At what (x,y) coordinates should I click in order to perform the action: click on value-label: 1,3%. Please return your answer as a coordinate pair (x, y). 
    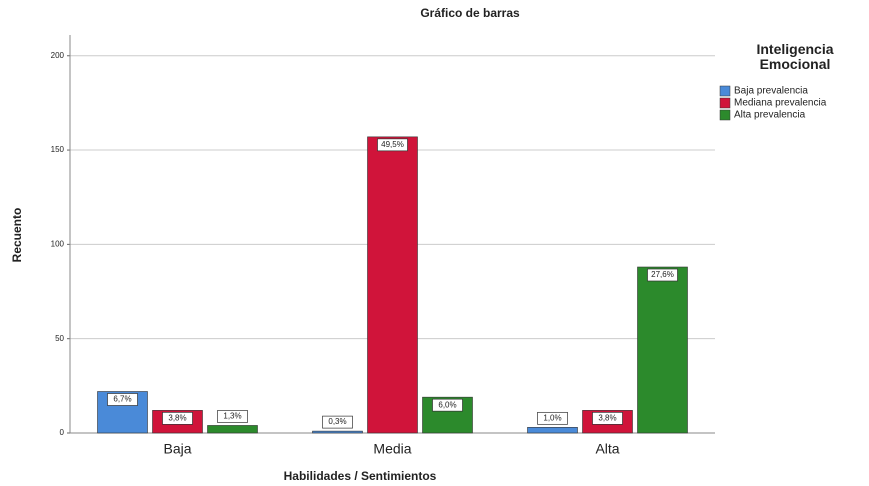
    Looking at the image, I should click on (232, 416).